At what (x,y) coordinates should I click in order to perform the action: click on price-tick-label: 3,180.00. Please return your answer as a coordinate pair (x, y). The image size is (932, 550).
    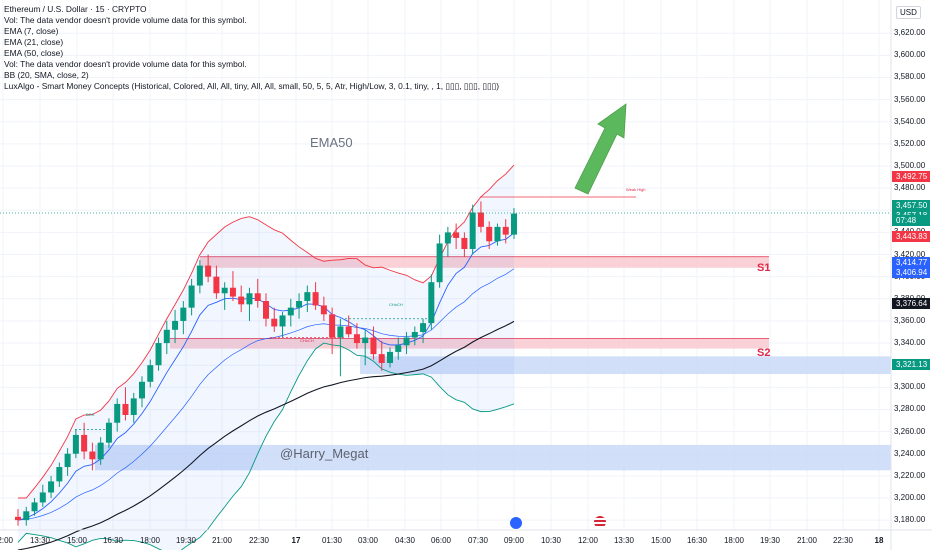
    Looking at the image, I should click on (910, 520).